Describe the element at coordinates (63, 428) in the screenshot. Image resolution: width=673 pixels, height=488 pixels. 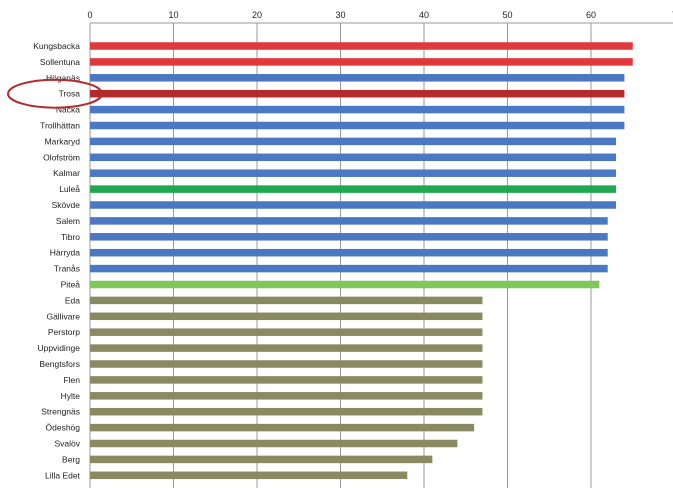
I see `category-label: Ödeshög` at that location.